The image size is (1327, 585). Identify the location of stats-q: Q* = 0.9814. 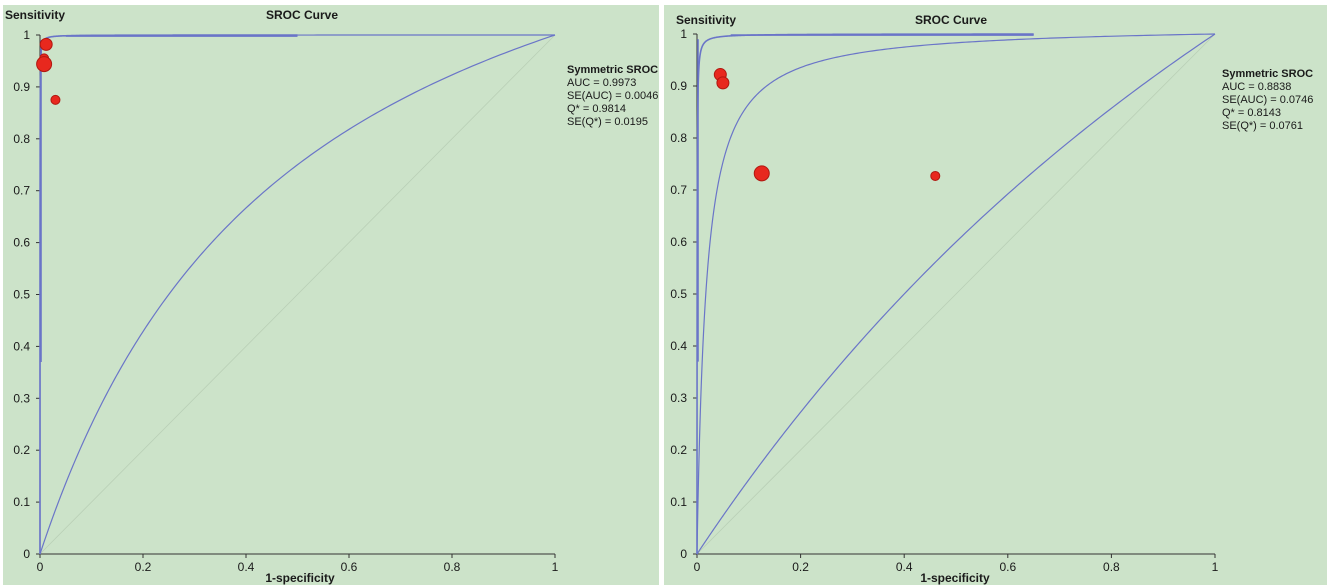
(596, 109).